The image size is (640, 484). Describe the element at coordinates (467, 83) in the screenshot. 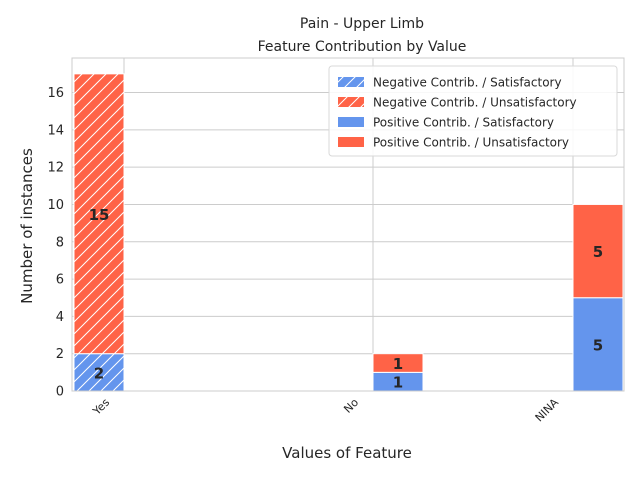

I see `legend-entry-label: Negative Contrib. / Satisfactory` at that location.